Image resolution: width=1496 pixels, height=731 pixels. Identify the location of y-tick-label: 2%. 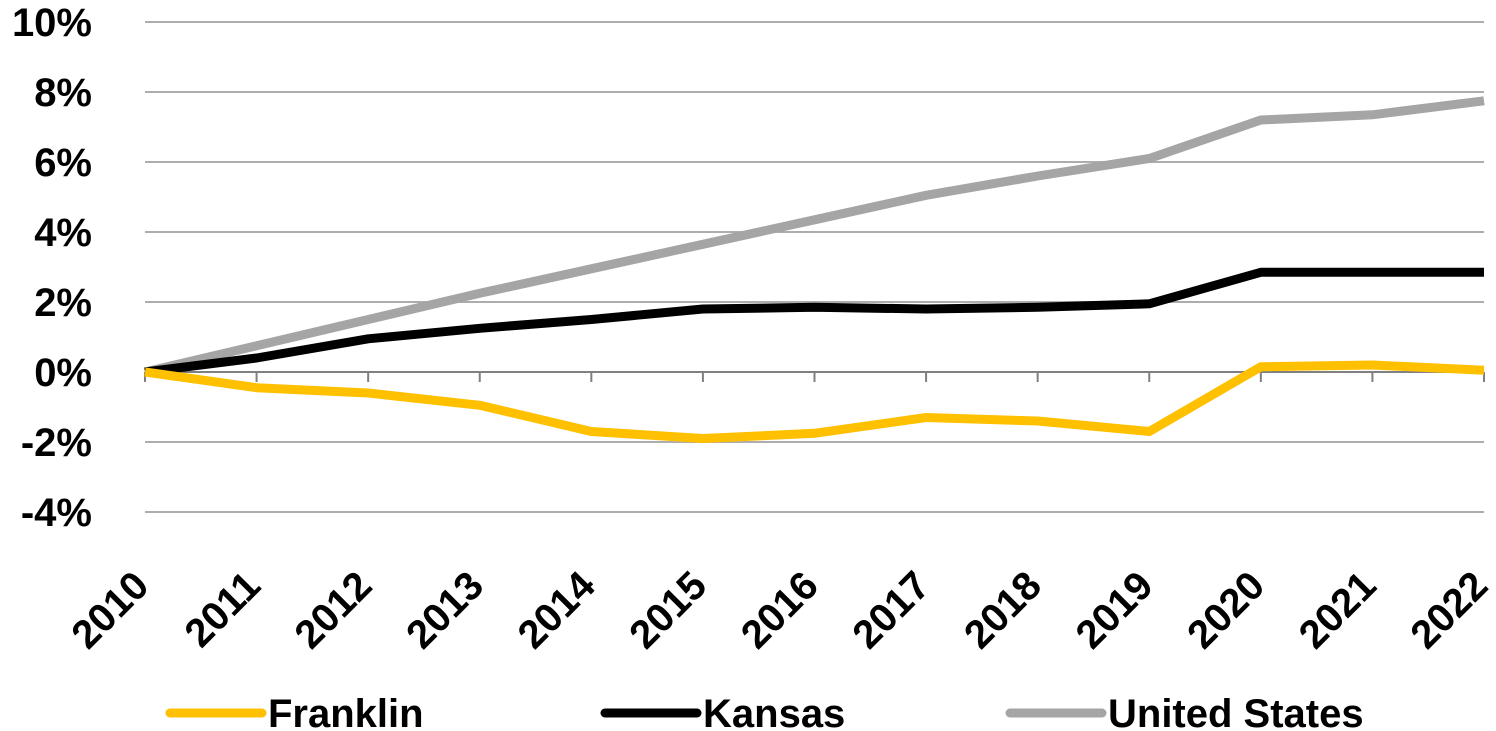
(63, 303).